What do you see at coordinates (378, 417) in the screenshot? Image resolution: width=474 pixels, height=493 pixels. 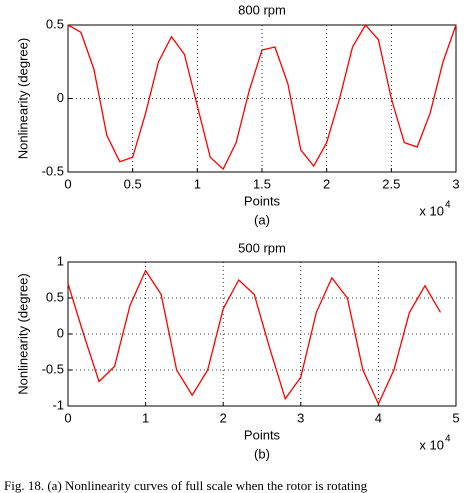 I see `x-tick-label: 4` at bounding box center [378, 417].